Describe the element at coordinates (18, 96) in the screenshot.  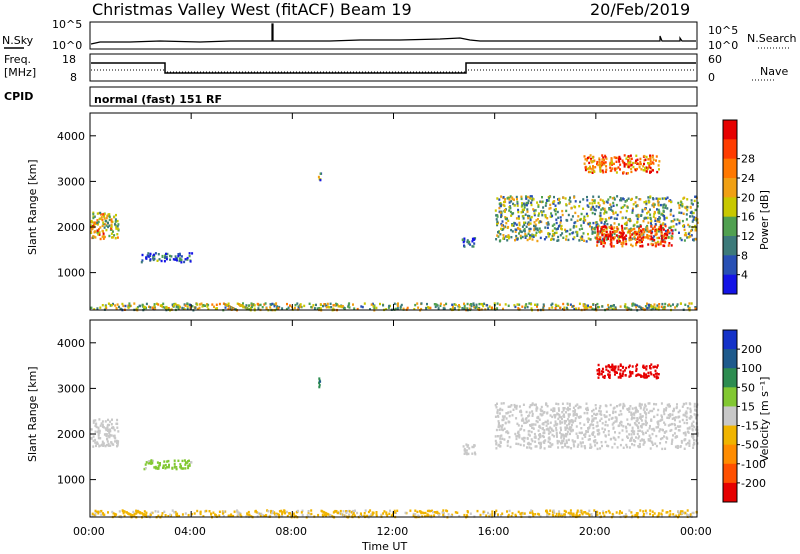
I see `cpid-label: CPID` at that location.